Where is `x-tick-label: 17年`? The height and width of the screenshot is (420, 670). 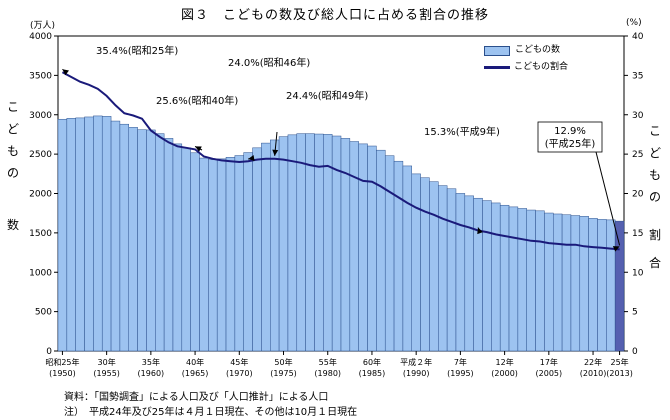 x-tick-label: 17年 is located at coordinates (549, 362).